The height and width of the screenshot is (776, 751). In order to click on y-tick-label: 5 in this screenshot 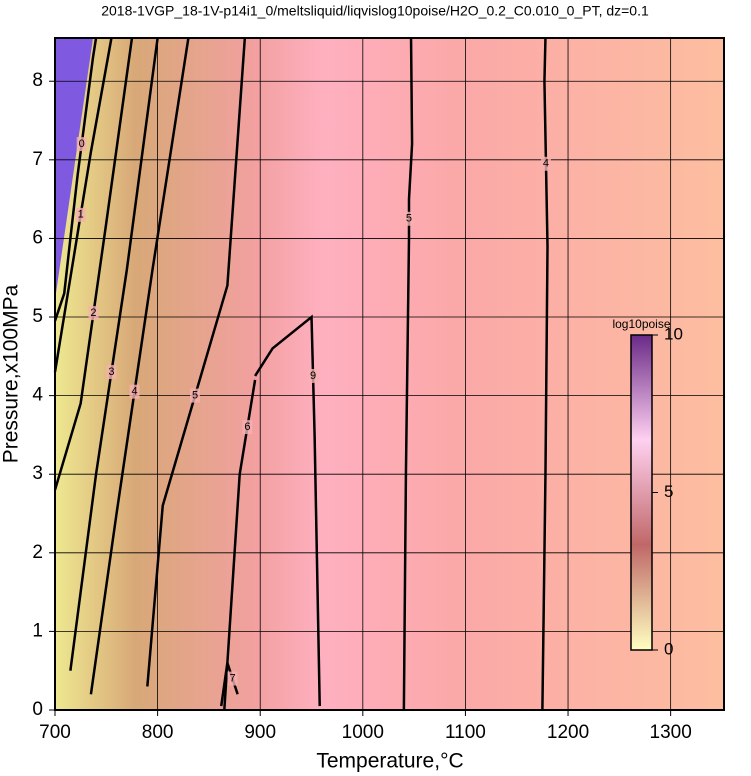, I will do `click(37, 316)`.